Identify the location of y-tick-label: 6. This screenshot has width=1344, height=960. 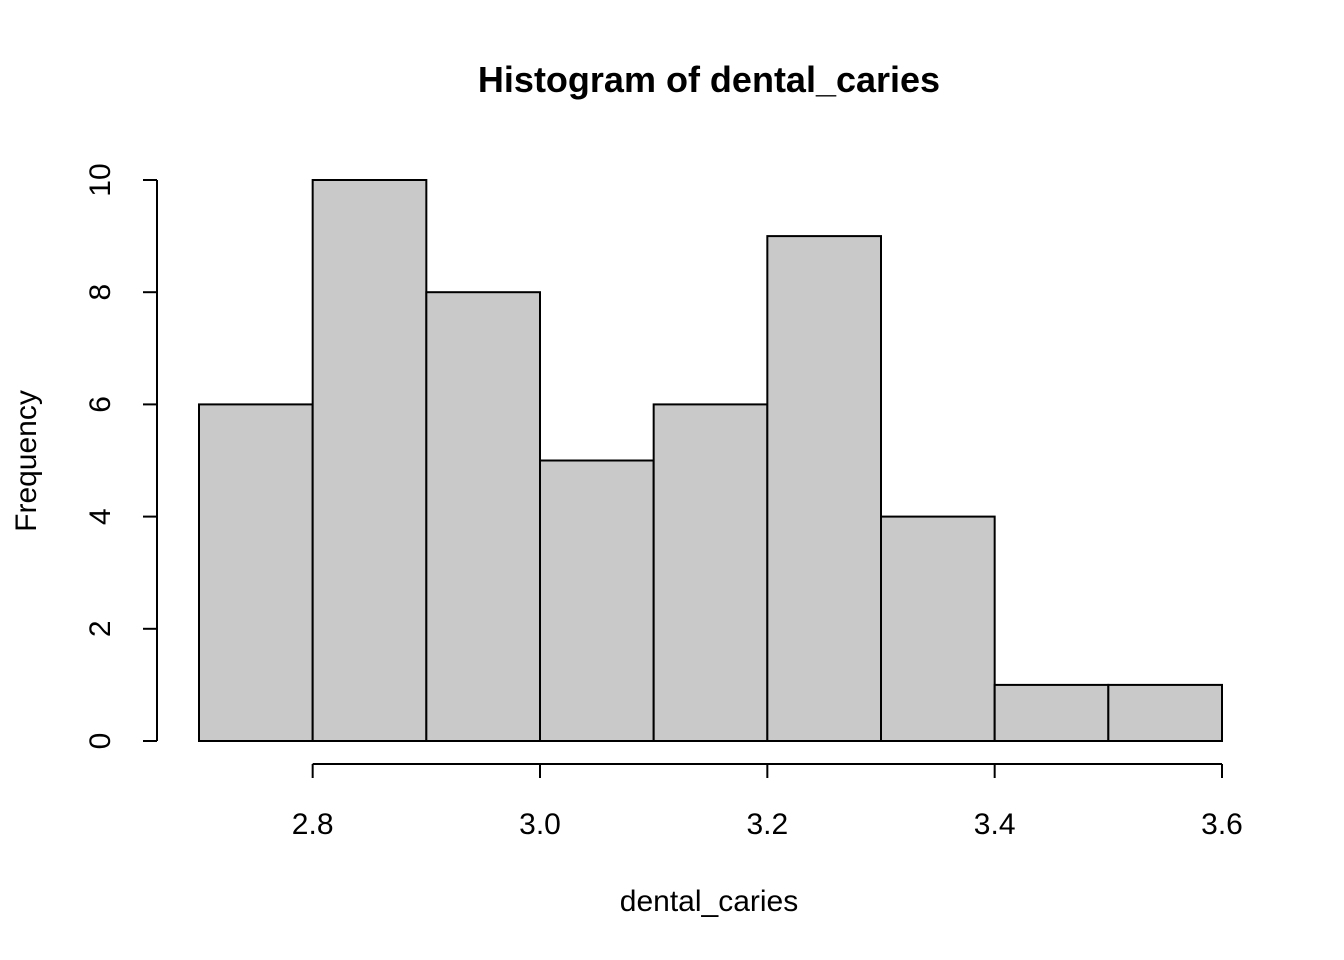
(100, 404).